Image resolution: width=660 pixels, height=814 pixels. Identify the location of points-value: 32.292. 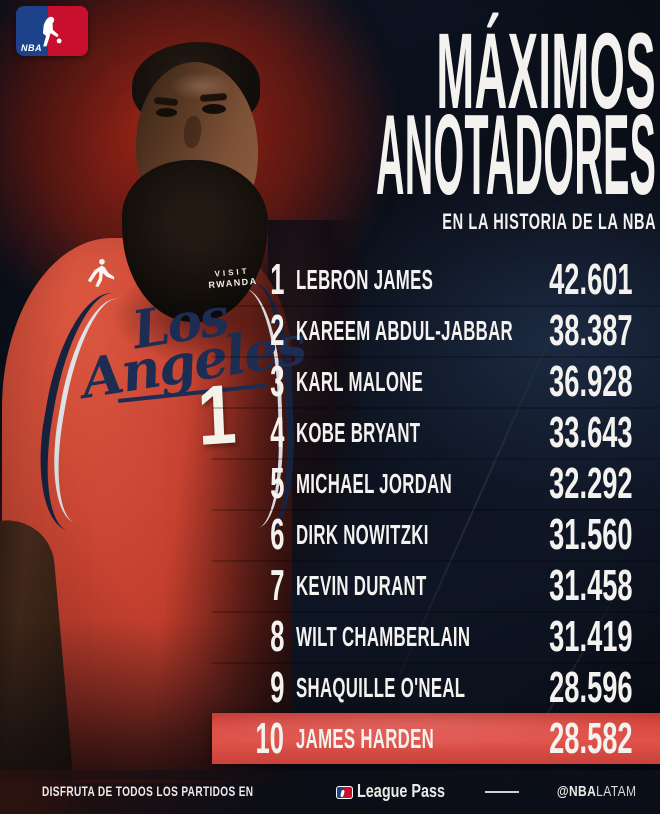
(591, 483).